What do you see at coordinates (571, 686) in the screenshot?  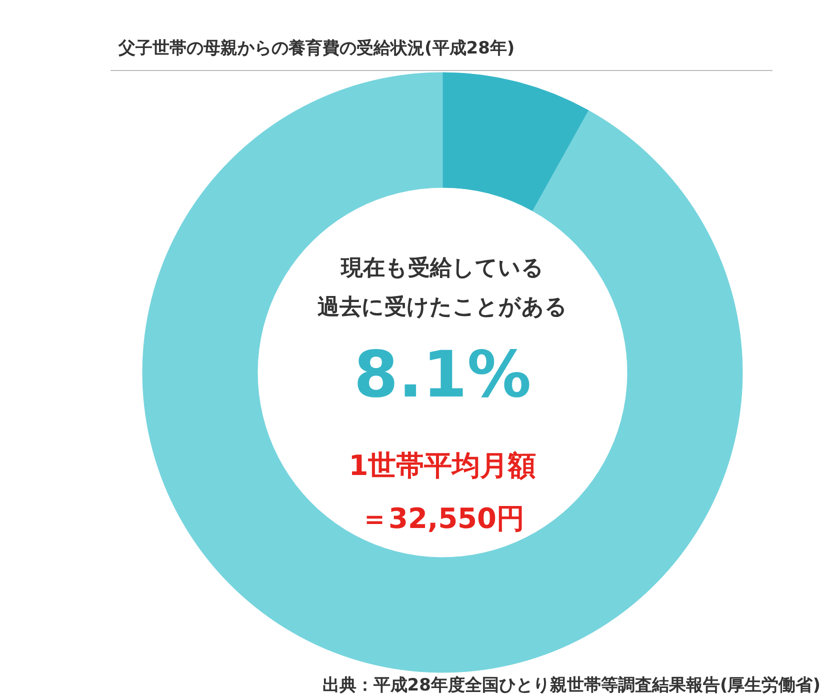 I see `source-note: 出典：平成28年度全国ひとり親世帯等調査結果報告(厚生労働省)` at bounding box center [571, 686].